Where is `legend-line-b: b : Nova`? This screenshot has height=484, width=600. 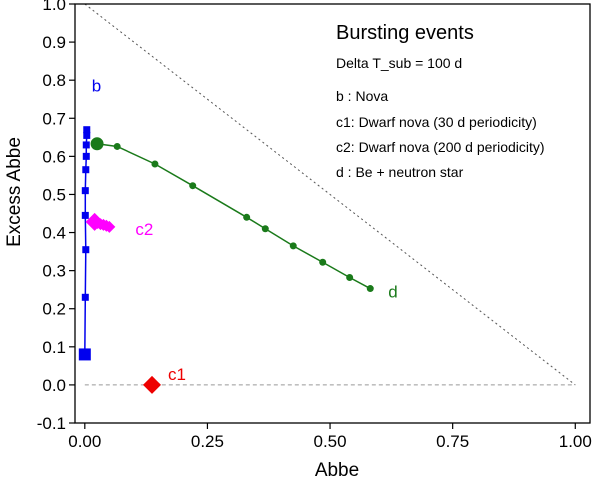
legend-line-b: b : Nova is located at coordinates (362, 96).